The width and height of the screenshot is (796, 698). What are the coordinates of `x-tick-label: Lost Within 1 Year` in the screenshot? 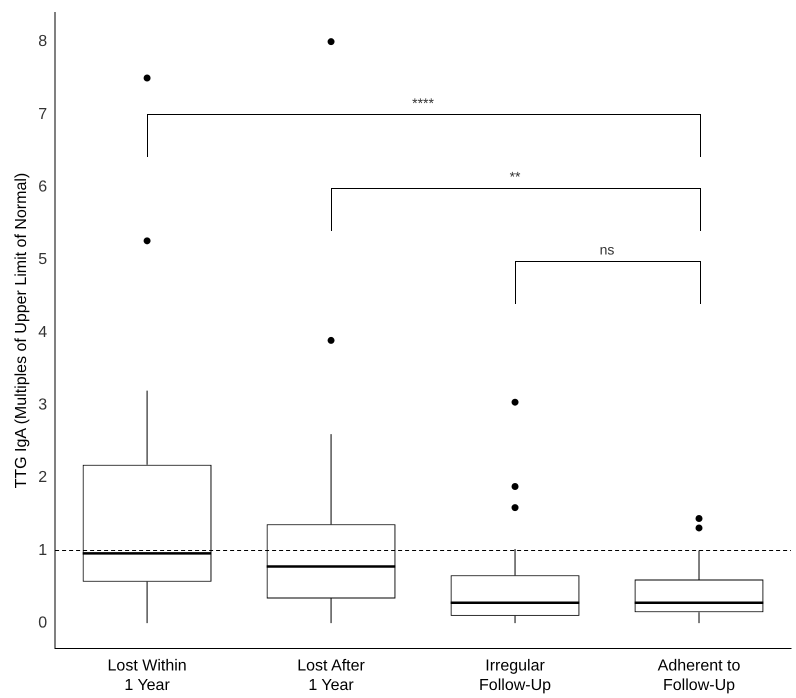 It's located at (147, 676).